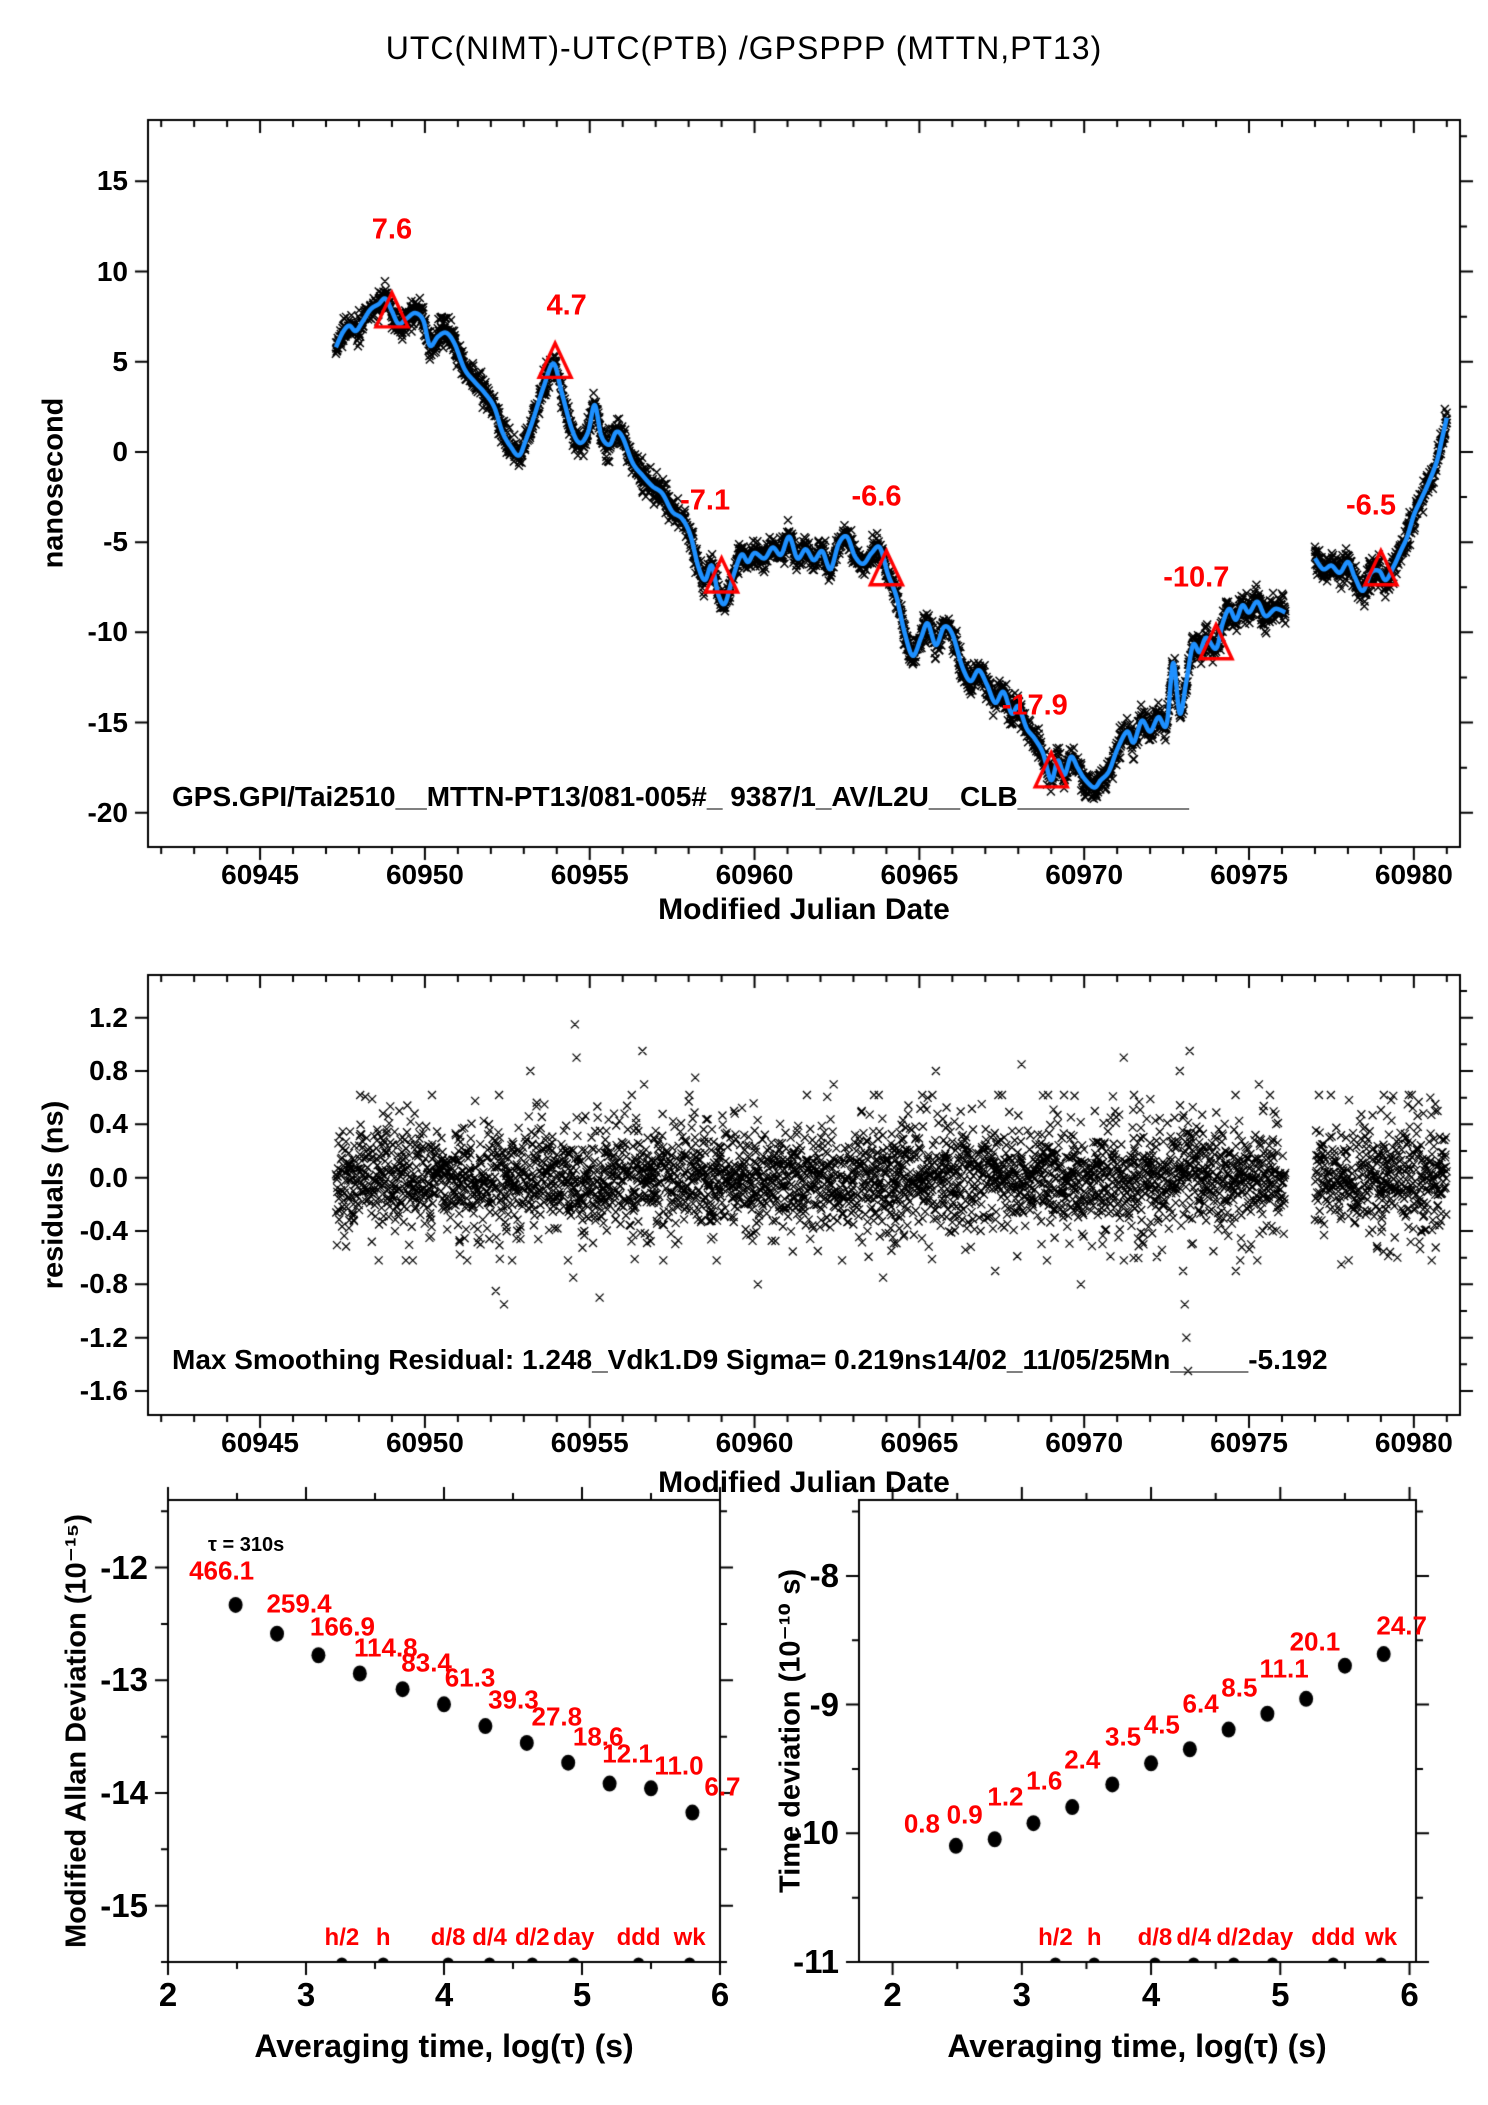  What do you see at coordinates (892, 1994) in the screenshot?
I see `tdev-x-tick-2: 2` at bounding box center [892, 1994].